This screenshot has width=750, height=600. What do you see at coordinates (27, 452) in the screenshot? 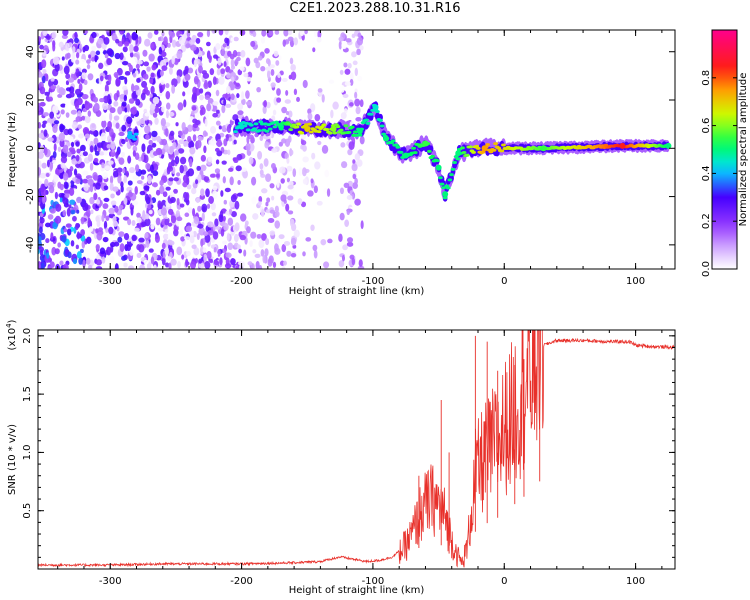
I see `y-tick-label: 1.0` at bounding box center [27, 452].